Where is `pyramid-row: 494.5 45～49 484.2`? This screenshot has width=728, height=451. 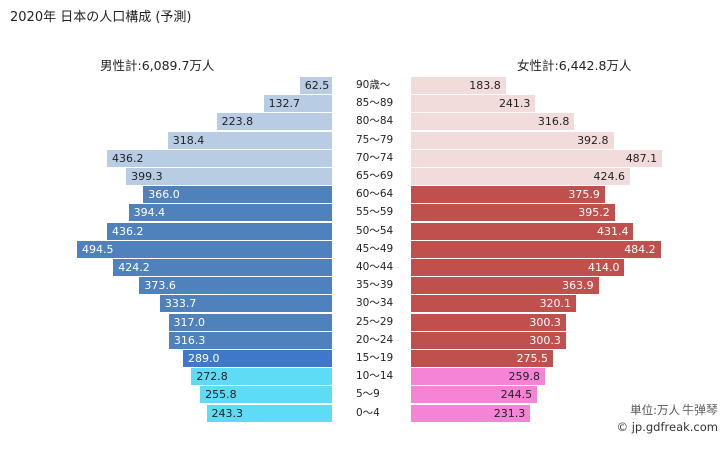 pyramid-row: 494.5 45～49 484.2 is located at coordinates (364, 249).